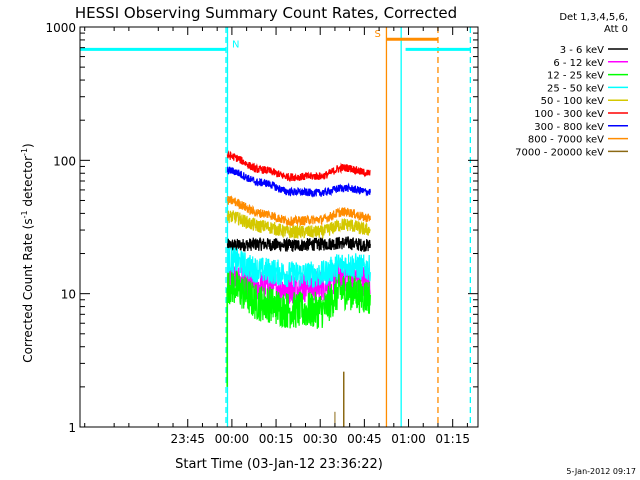 The width and height of the screenshot is (640, 480). Describe the element at coordinates (364, 439) in the screenshot. I see `x-tick-label-4: 00:45` at that location.